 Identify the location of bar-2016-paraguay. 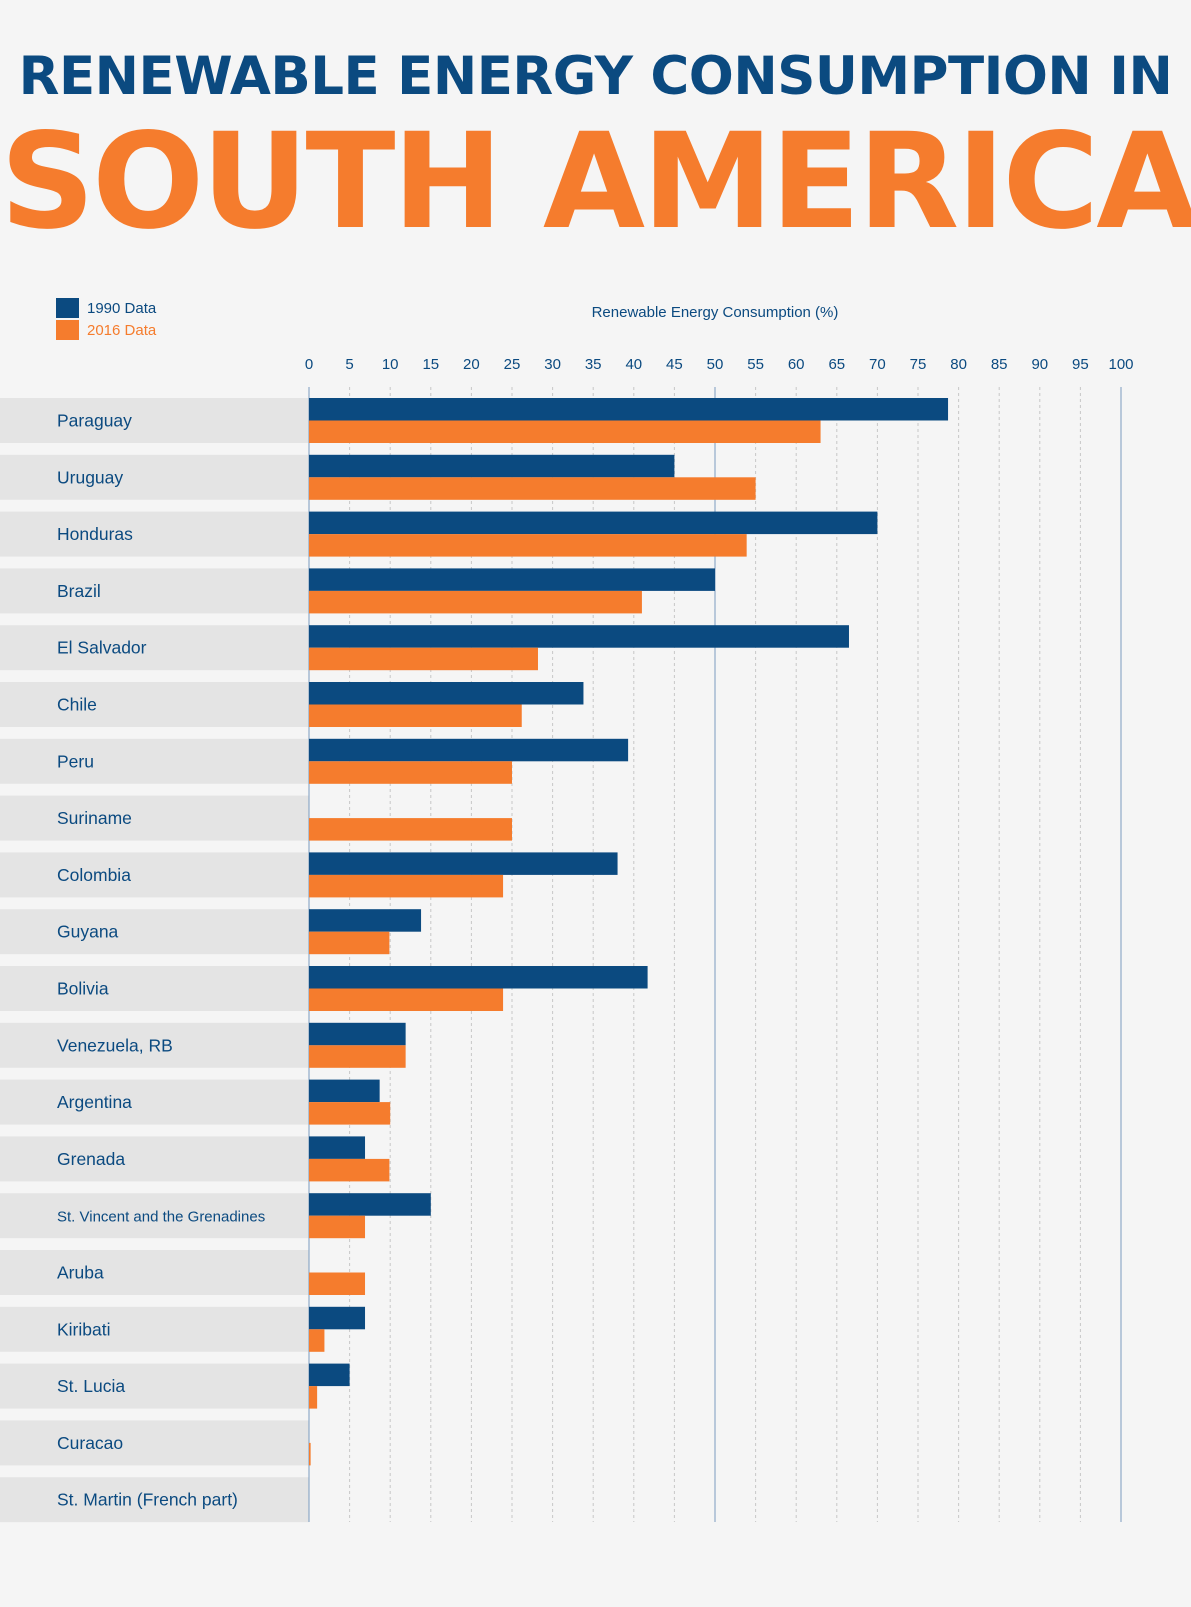
(565, 431).